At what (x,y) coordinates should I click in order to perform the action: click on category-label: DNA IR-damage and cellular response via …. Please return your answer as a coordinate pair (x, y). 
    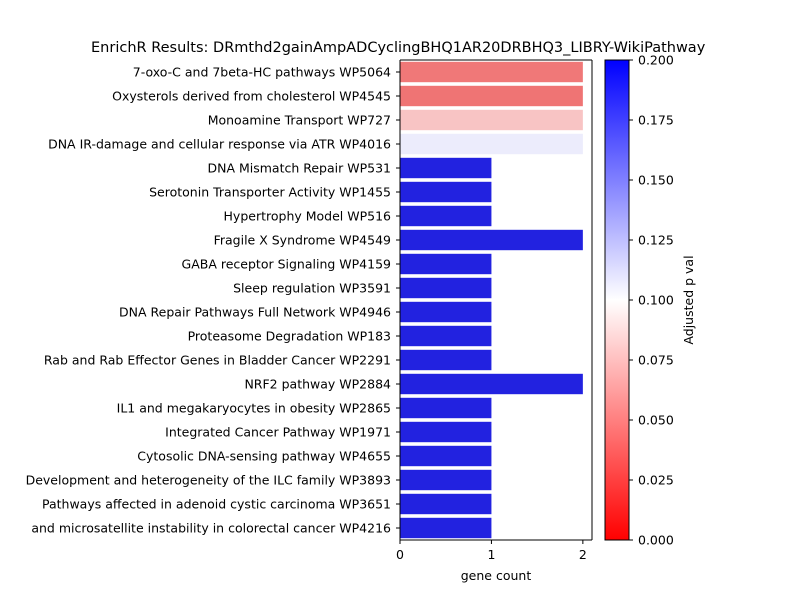
    Looking at the image, I should click on (219, 144).